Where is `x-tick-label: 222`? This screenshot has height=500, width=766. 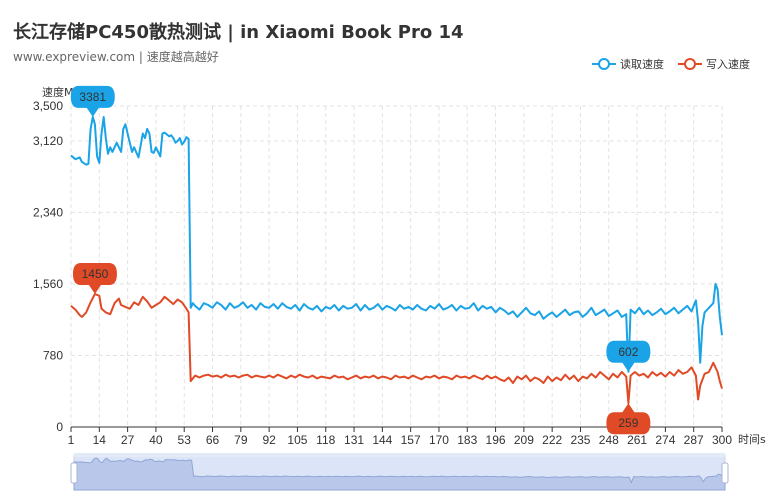 x-tick-label: 222 is located at coordinates (552, 440).